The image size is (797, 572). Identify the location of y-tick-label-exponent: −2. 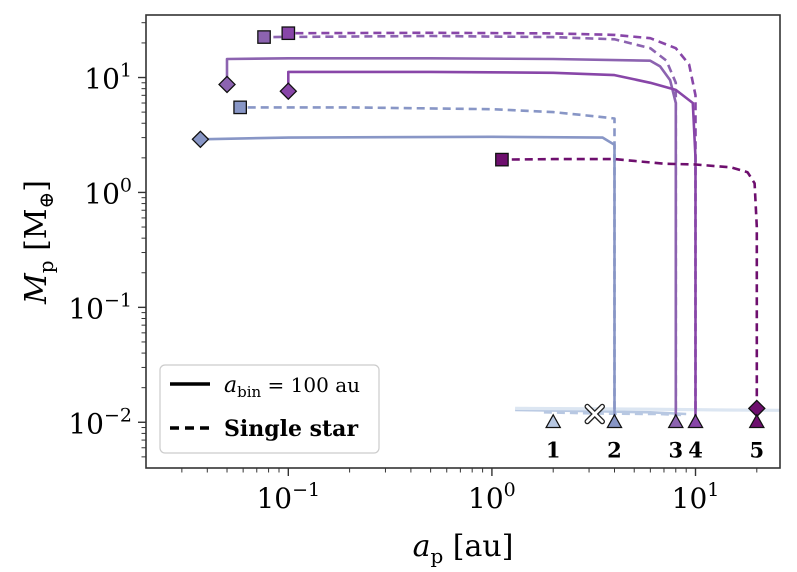
(118, 415).